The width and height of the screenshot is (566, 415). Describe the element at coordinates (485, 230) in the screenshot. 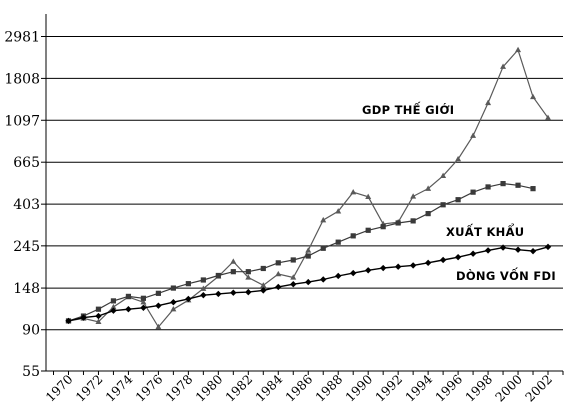

I see `series-label-xuat-khau: XUẤT KHẨU` at that location.